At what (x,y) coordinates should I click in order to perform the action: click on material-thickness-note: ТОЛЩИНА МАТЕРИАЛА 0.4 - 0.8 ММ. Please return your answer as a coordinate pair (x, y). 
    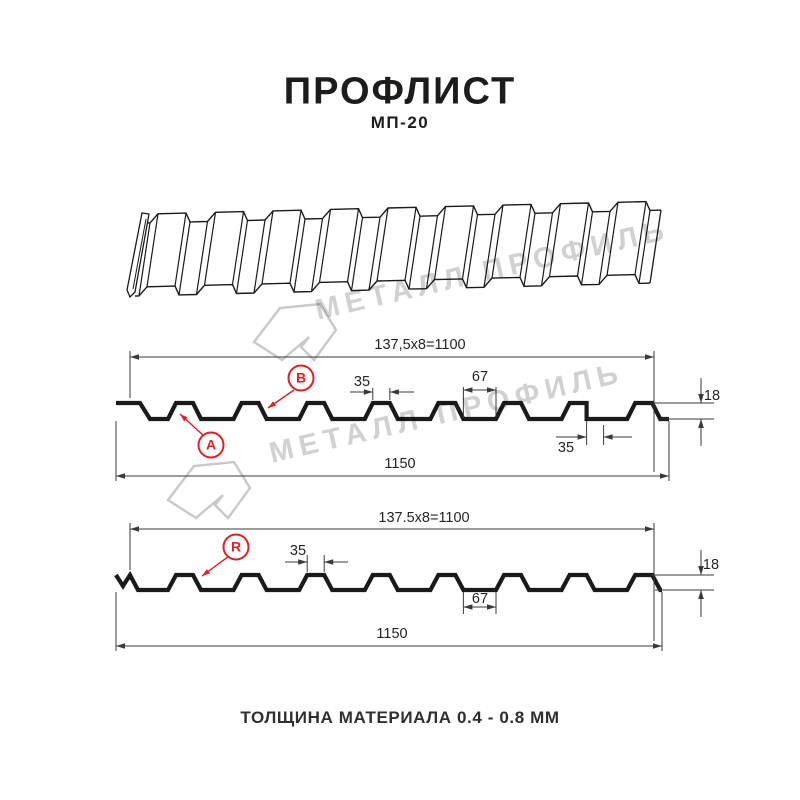
    Looking at the image, I should click on (400, 717).